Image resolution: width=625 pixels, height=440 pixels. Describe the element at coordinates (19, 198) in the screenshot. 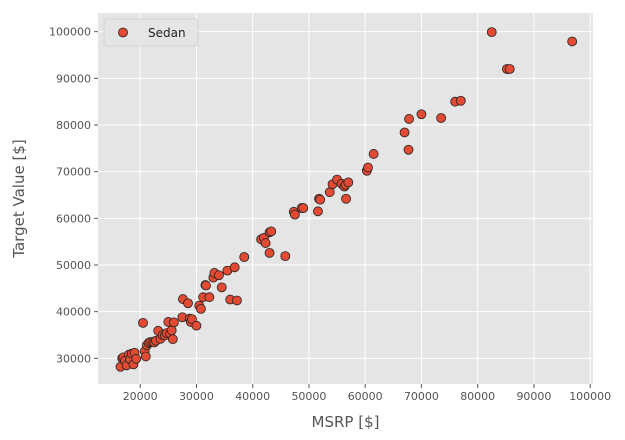

I see `y-axis-label: Target Value [$]` at that location.